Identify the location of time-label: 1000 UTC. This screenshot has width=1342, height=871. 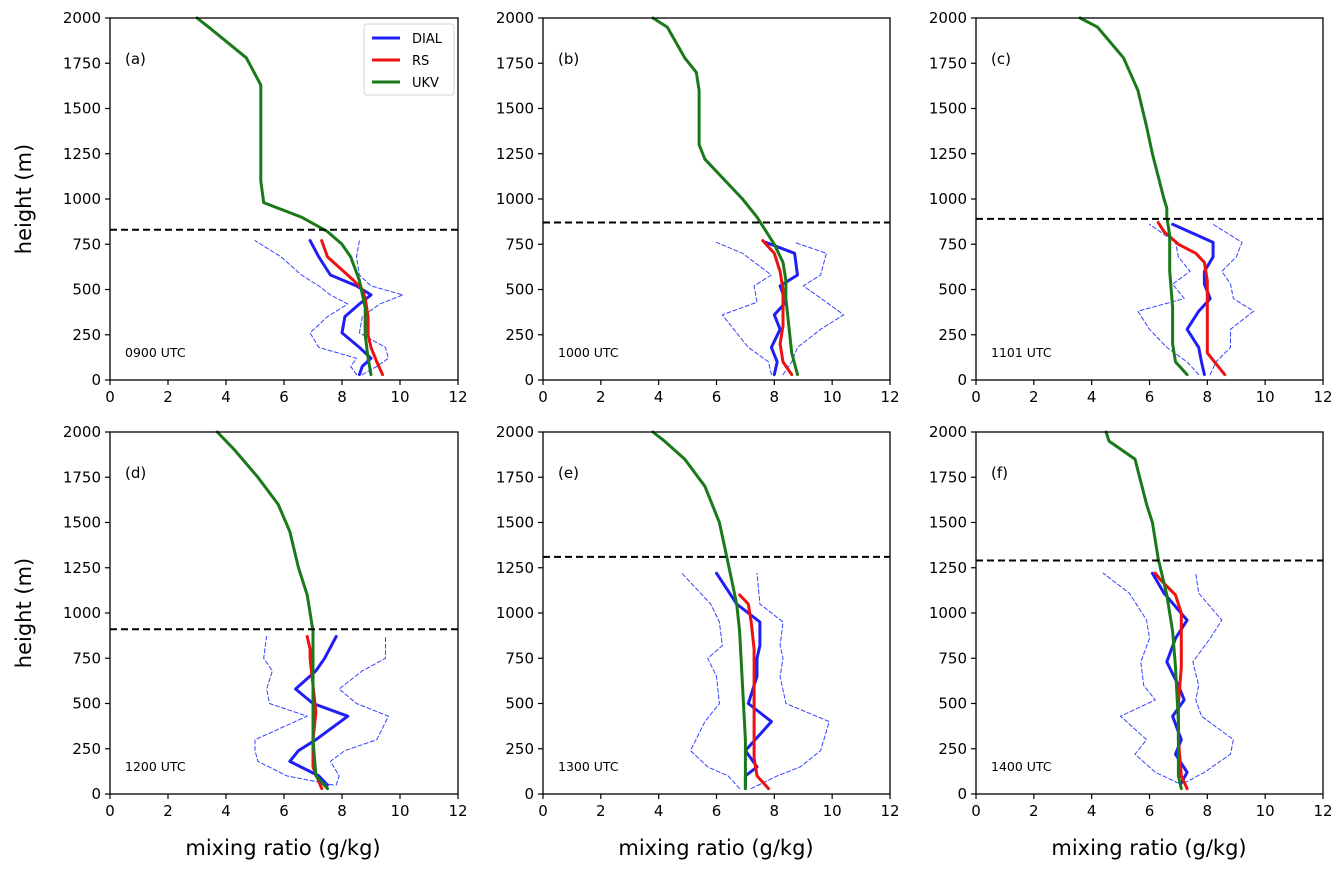
(588, 352).